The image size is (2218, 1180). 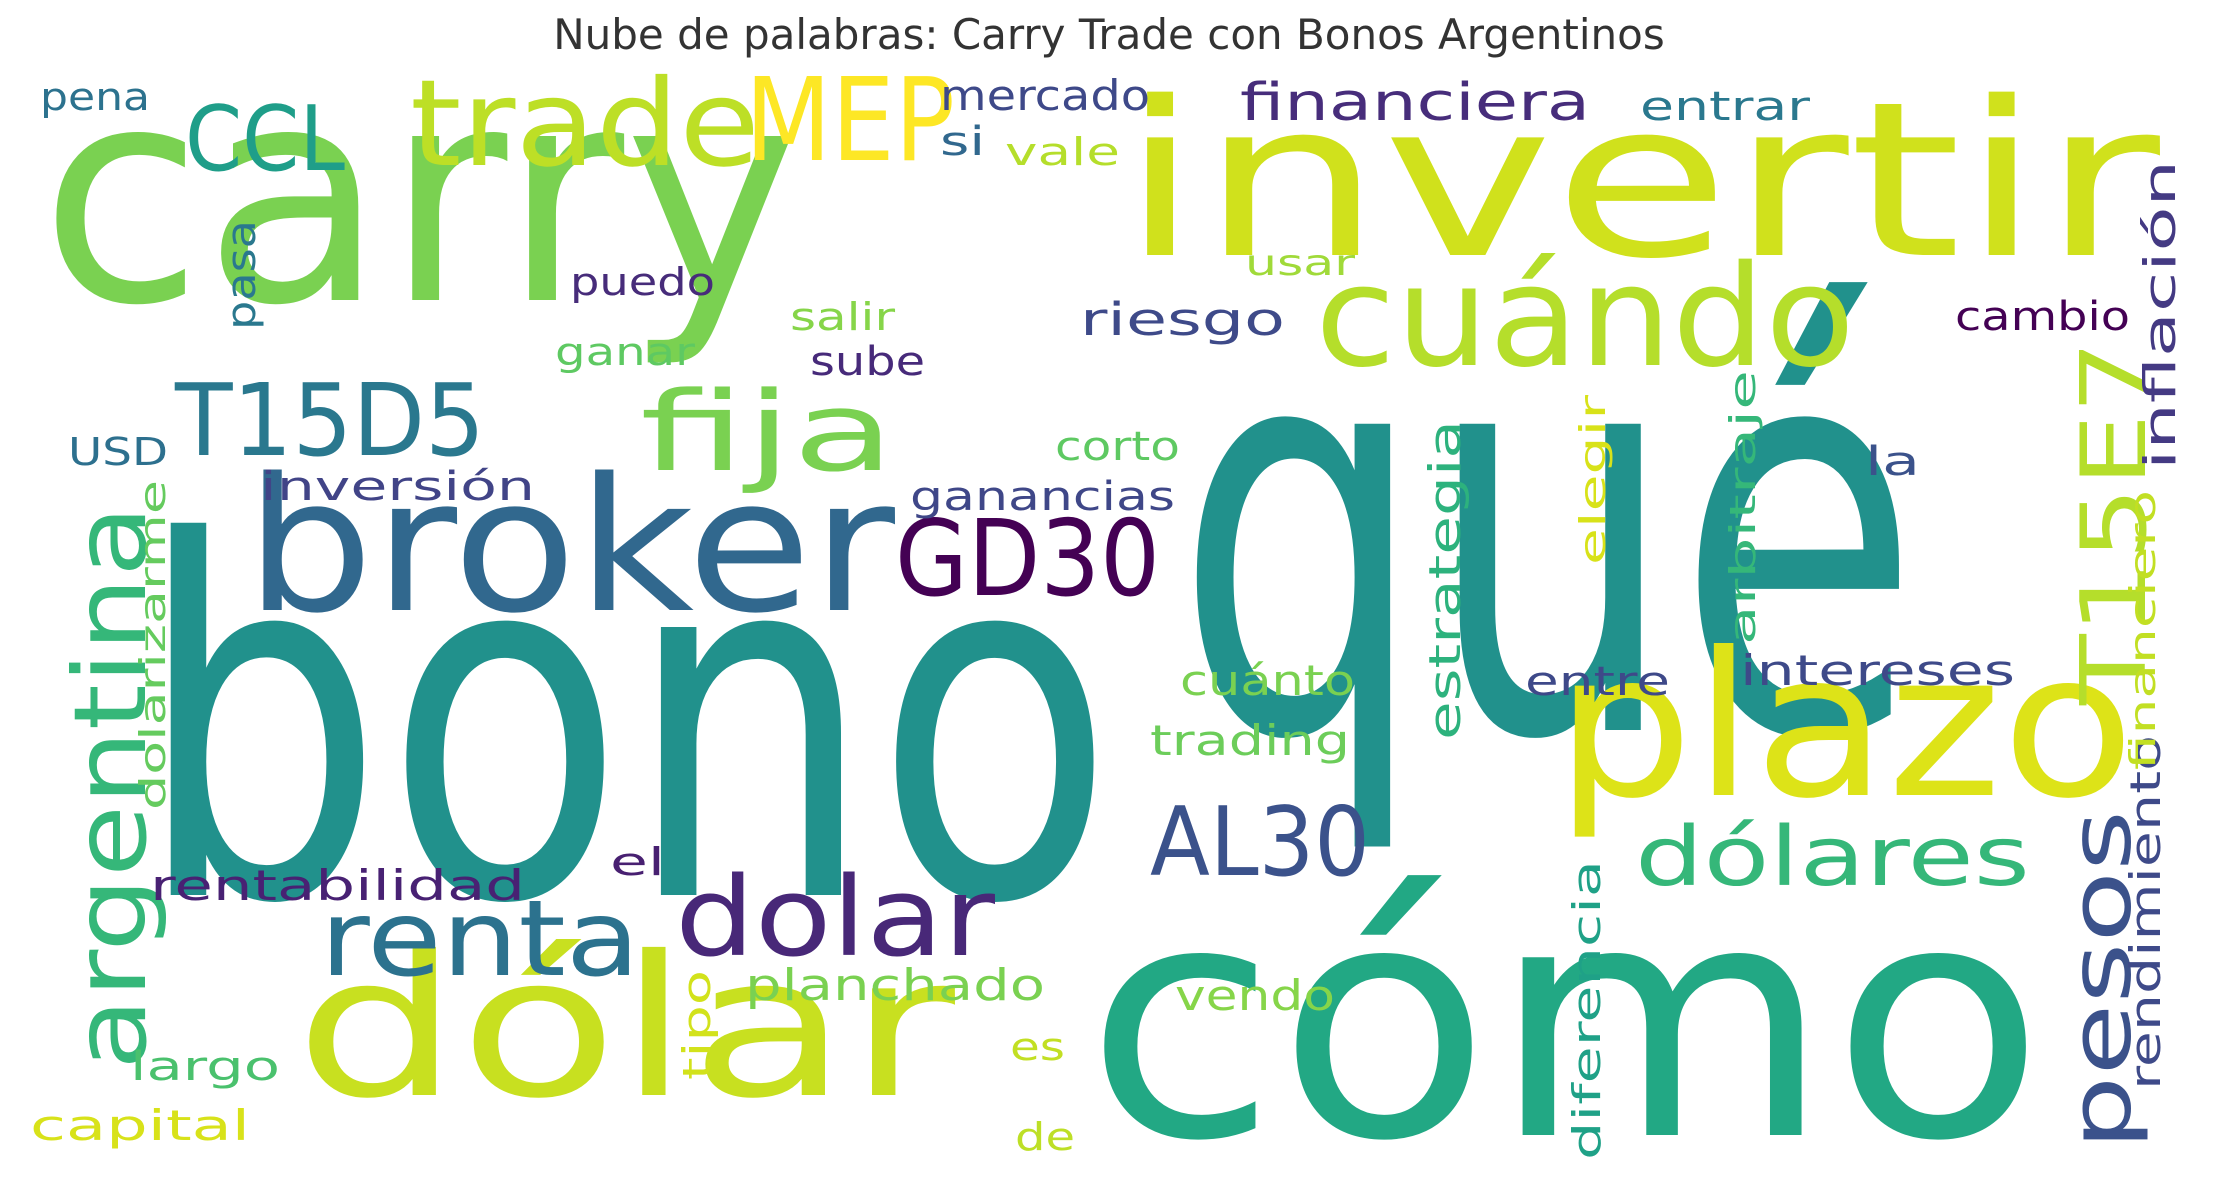 What do you see at coordinates (962, 142) in the screenshot?
I see `word-27: si` at bounding box center [962, 142].